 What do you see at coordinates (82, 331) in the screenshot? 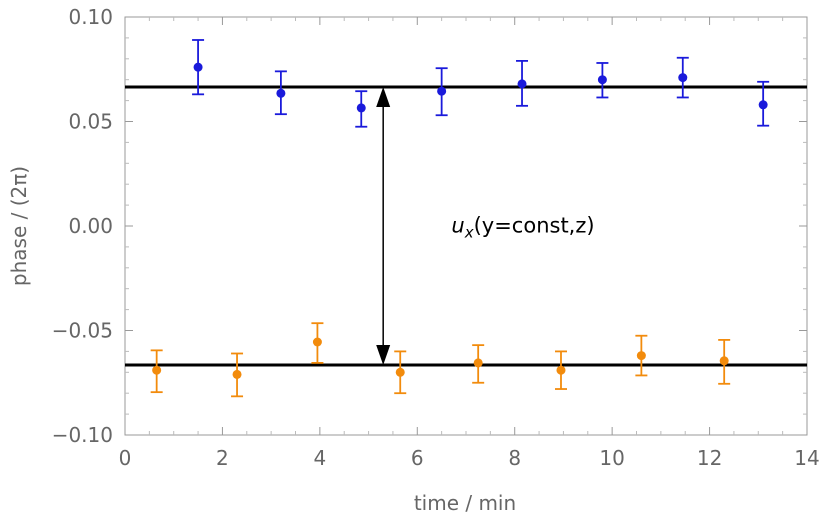
I see `y-tick-label: −0.05` at bounding box center [82, 331].